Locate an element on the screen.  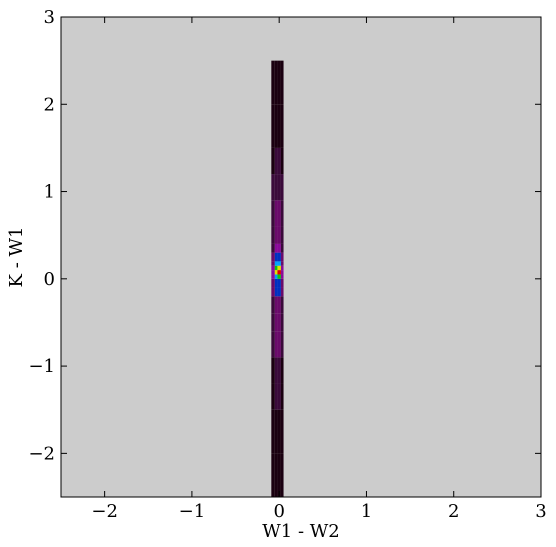
x-axis-label: W1 - W2 is located at coordinates (300, 531).